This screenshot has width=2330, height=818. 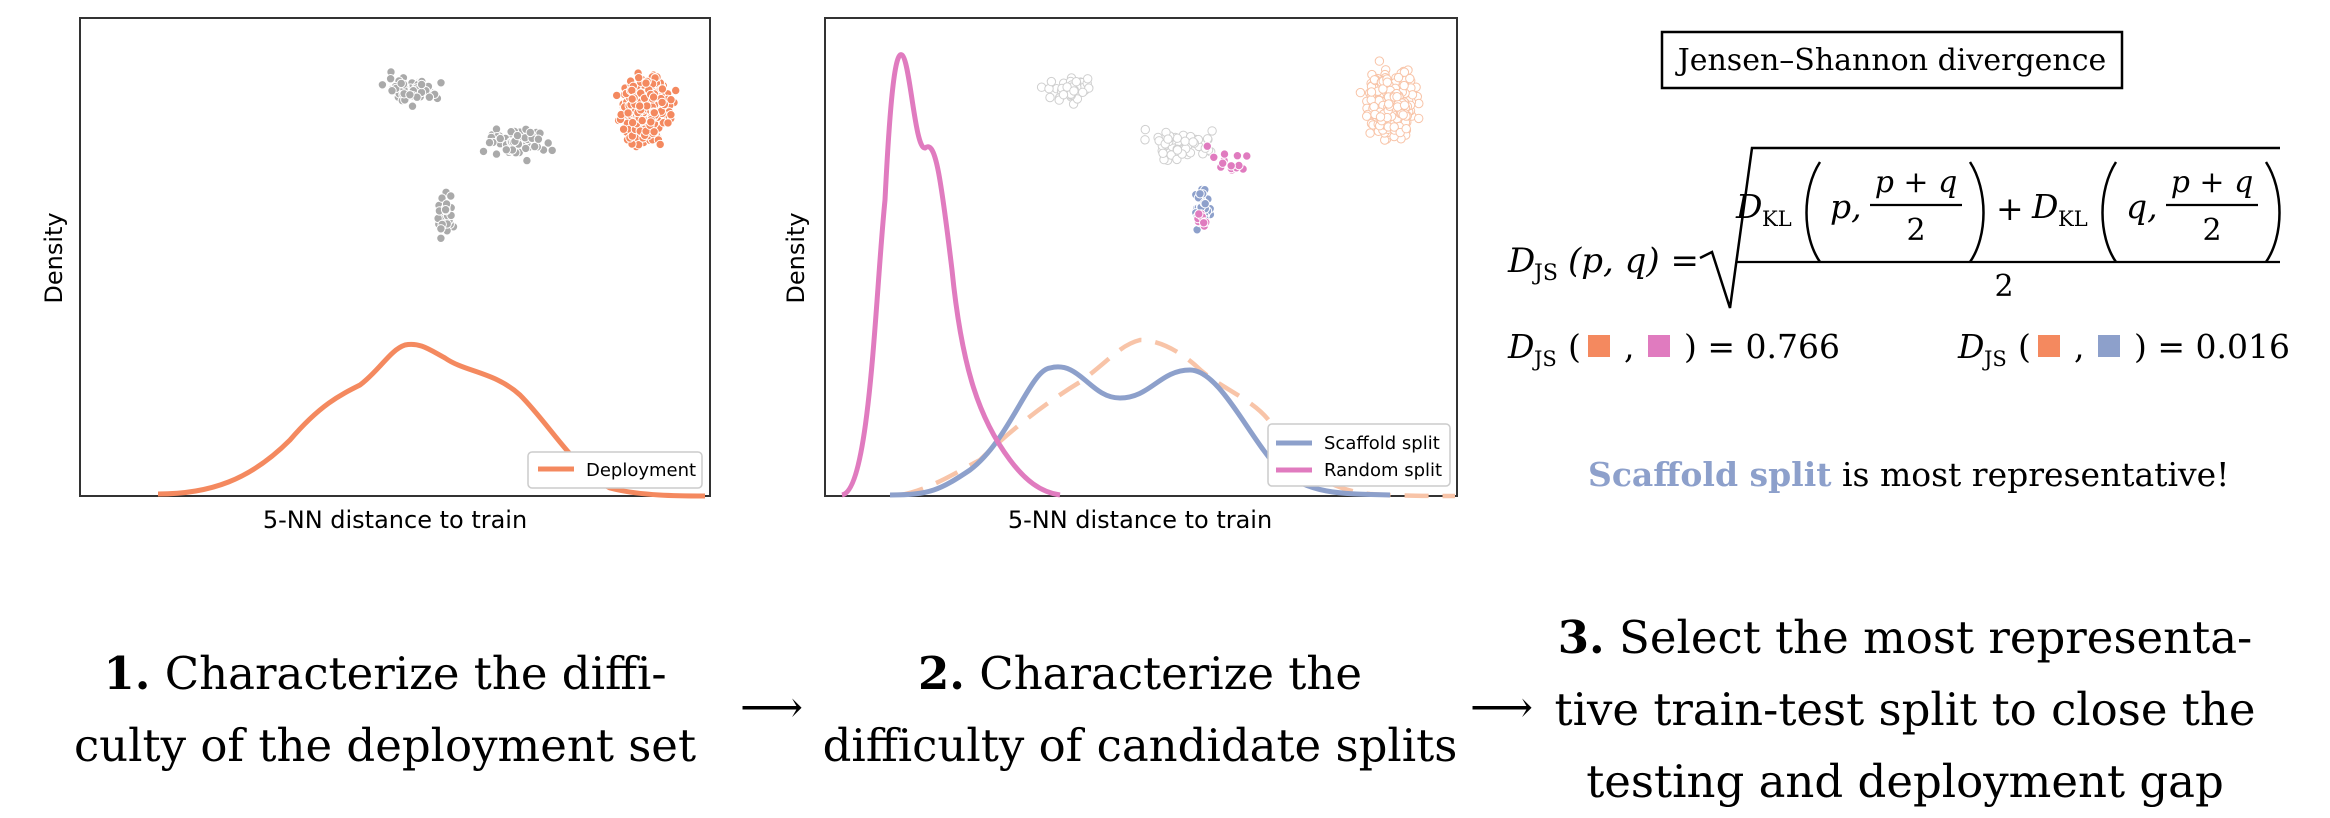 I want to click on js-title: Jensen–Shannon divergence, so click(x=1891, y=60).